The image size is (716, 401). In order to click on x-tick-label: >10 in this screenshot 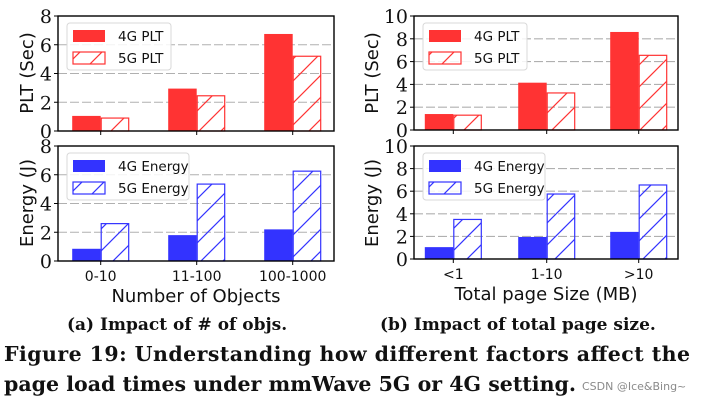, I will do `click(639, 275)`.